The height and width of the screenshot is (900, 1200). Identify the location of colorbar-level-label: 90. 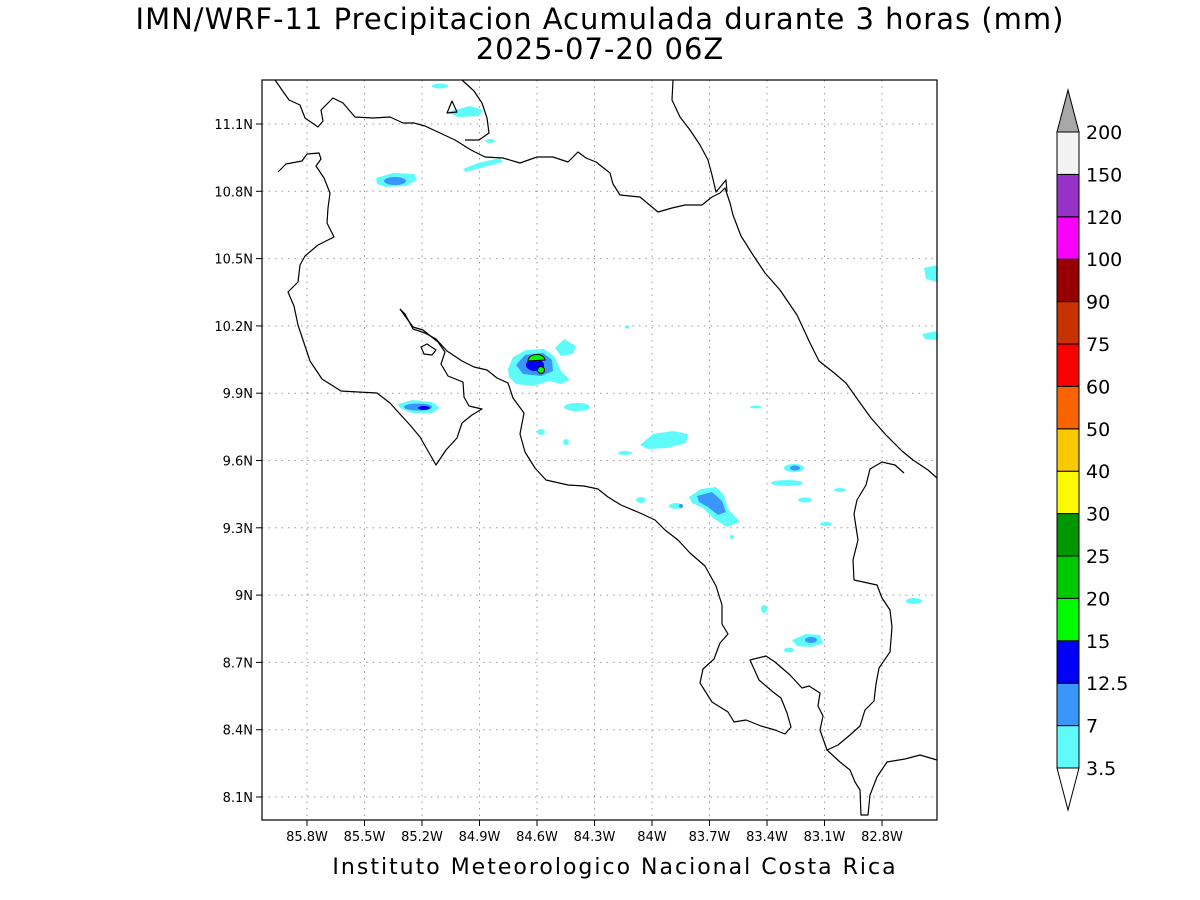
(1098, 303).